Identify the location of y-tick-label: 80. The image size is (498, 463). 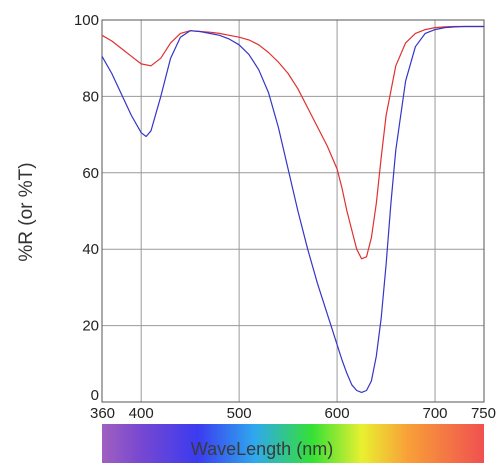
(90, 96).